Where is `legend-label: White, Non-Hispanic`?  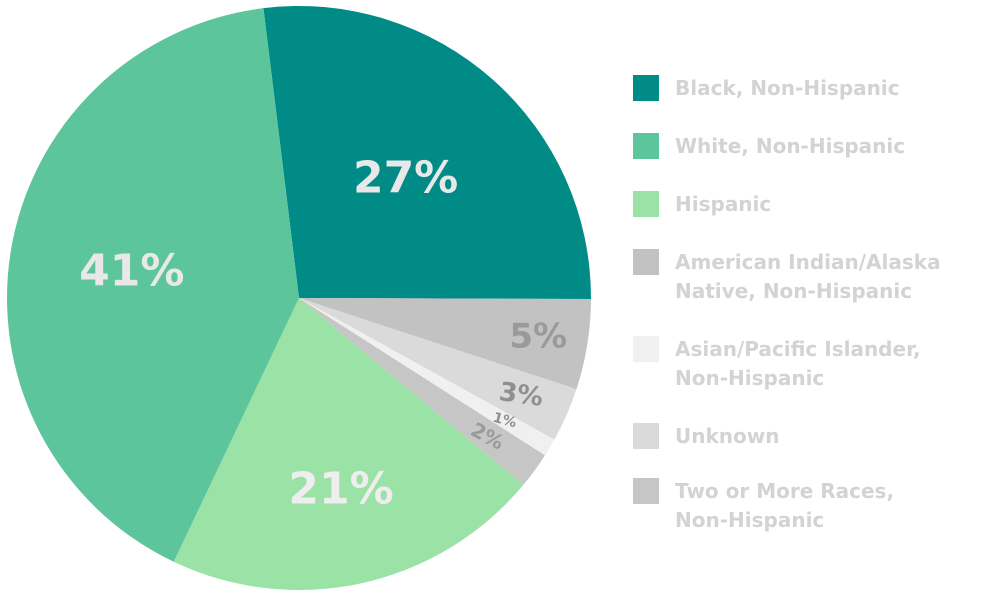 legend-label: White, Non-Hispanic is located at coordinates (790, 146).